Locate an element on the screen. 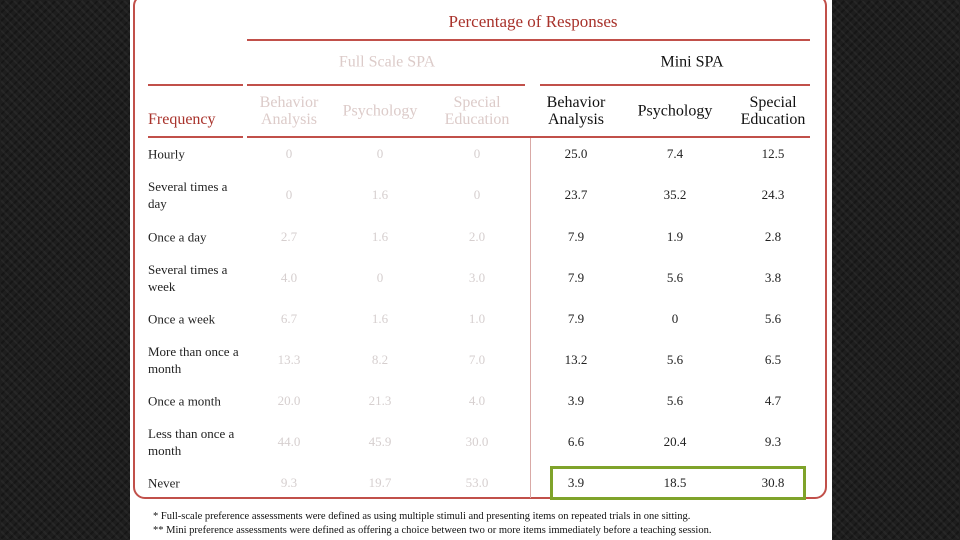 This screenshot has width=960, height=540. cell: 8.2 is located at coordinates (380, 360).